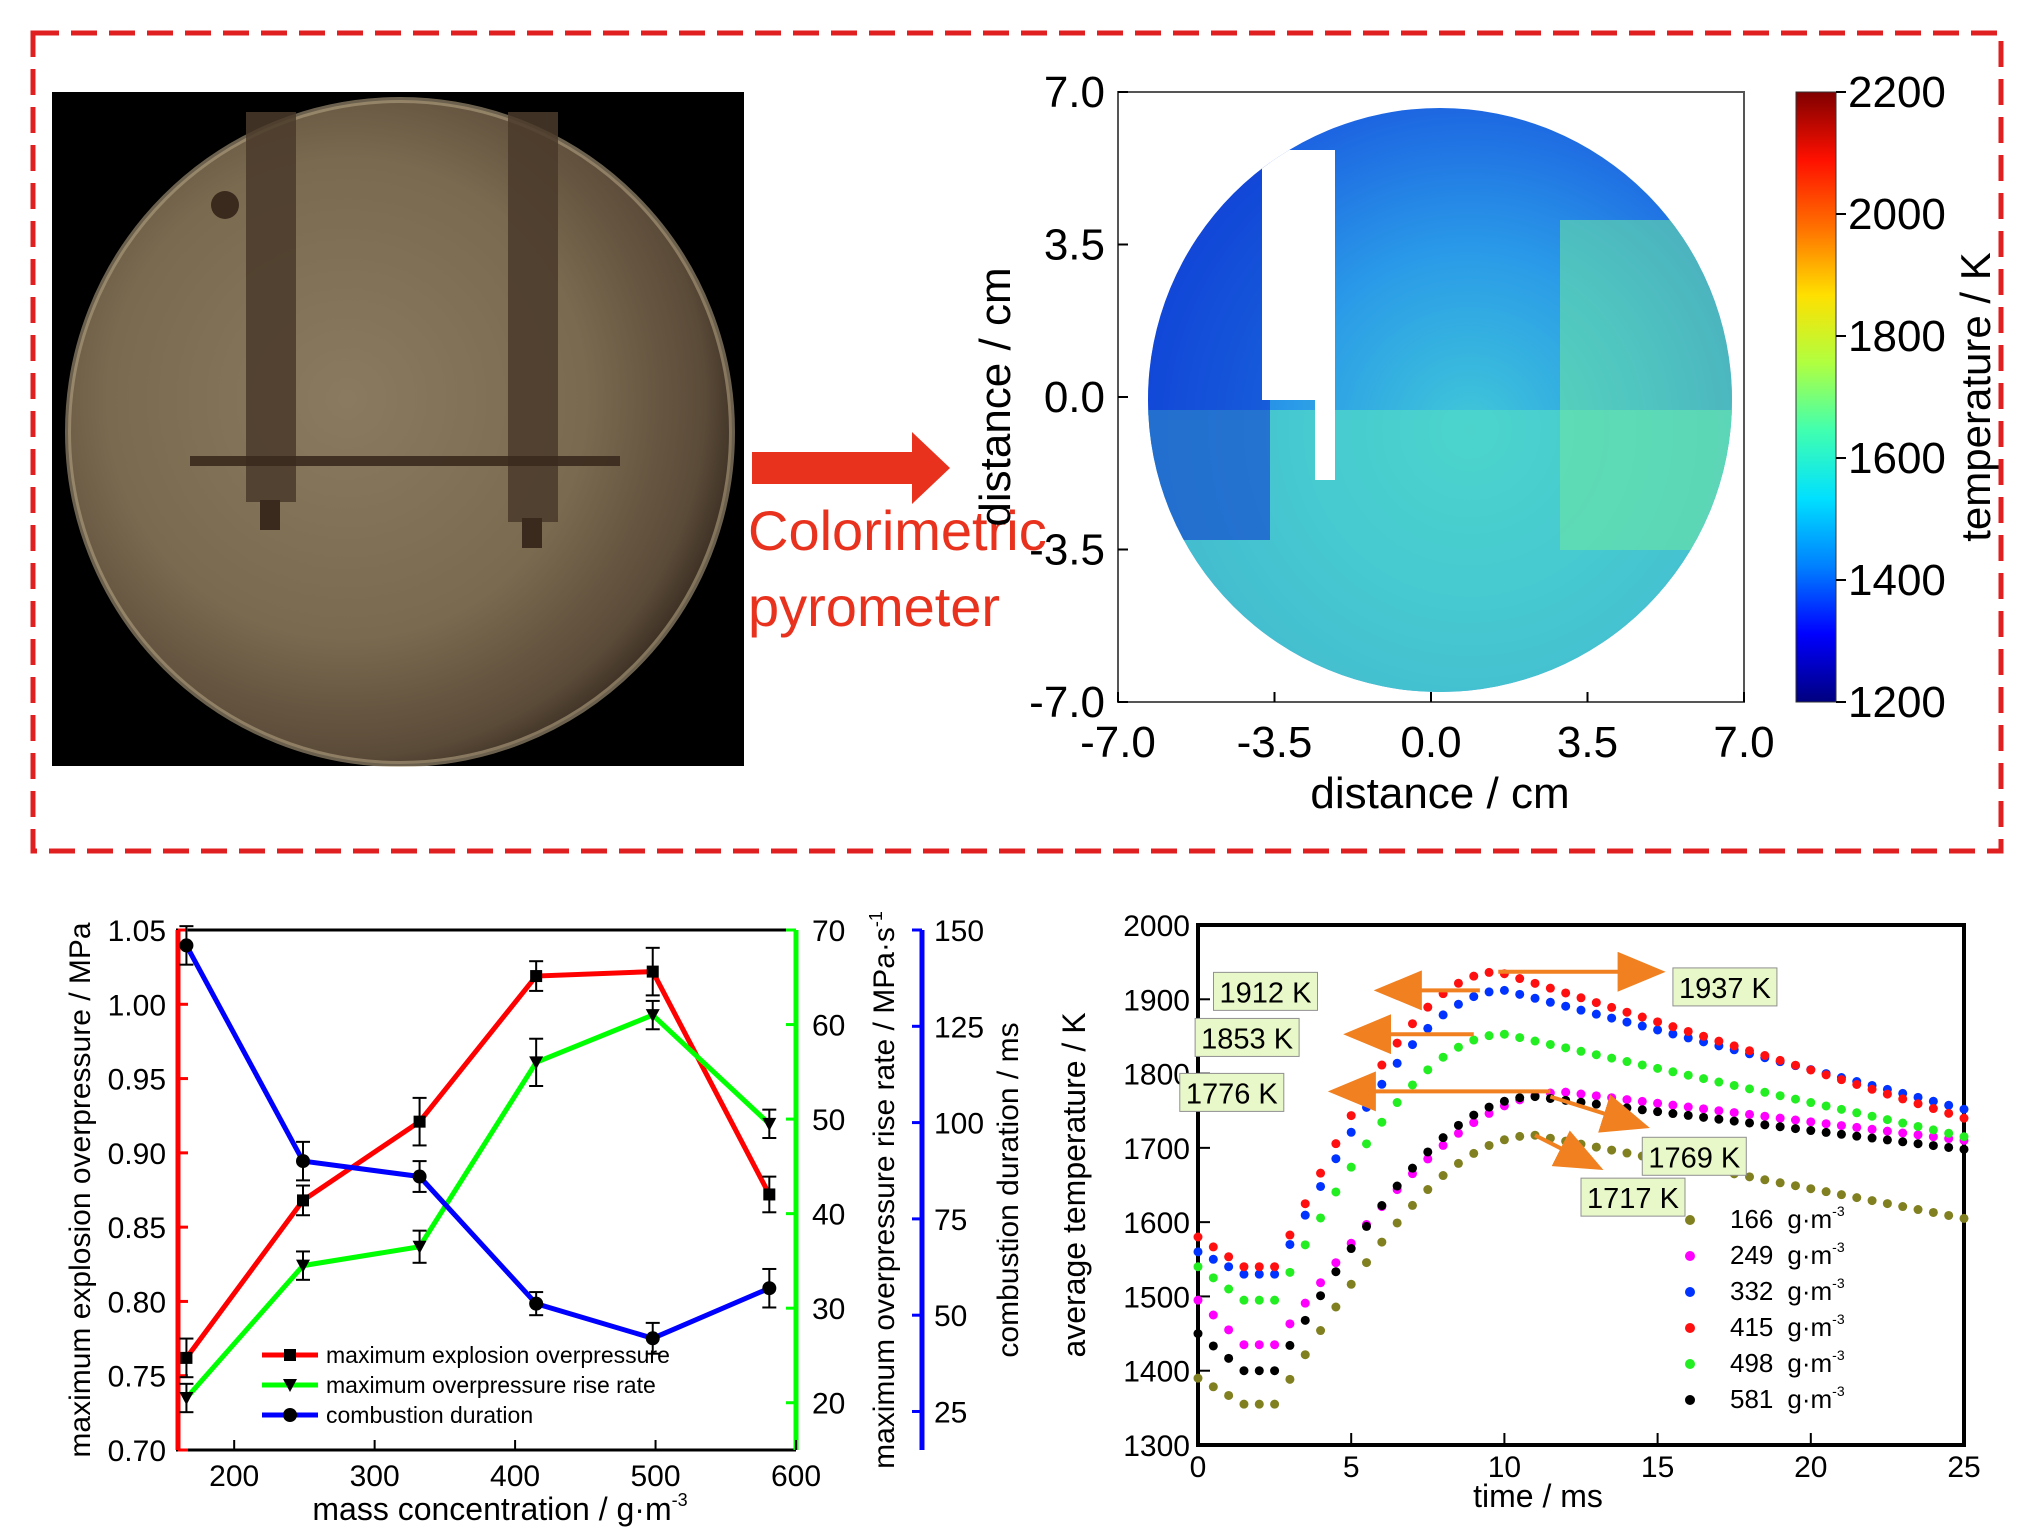 The width and height of the screenshot is (2031, 1535). What do you see at coordinates (1156, 1000) in the screenshot?
I see `chart3-ytick-label: 1900` at bounding box center [1156, 1000].